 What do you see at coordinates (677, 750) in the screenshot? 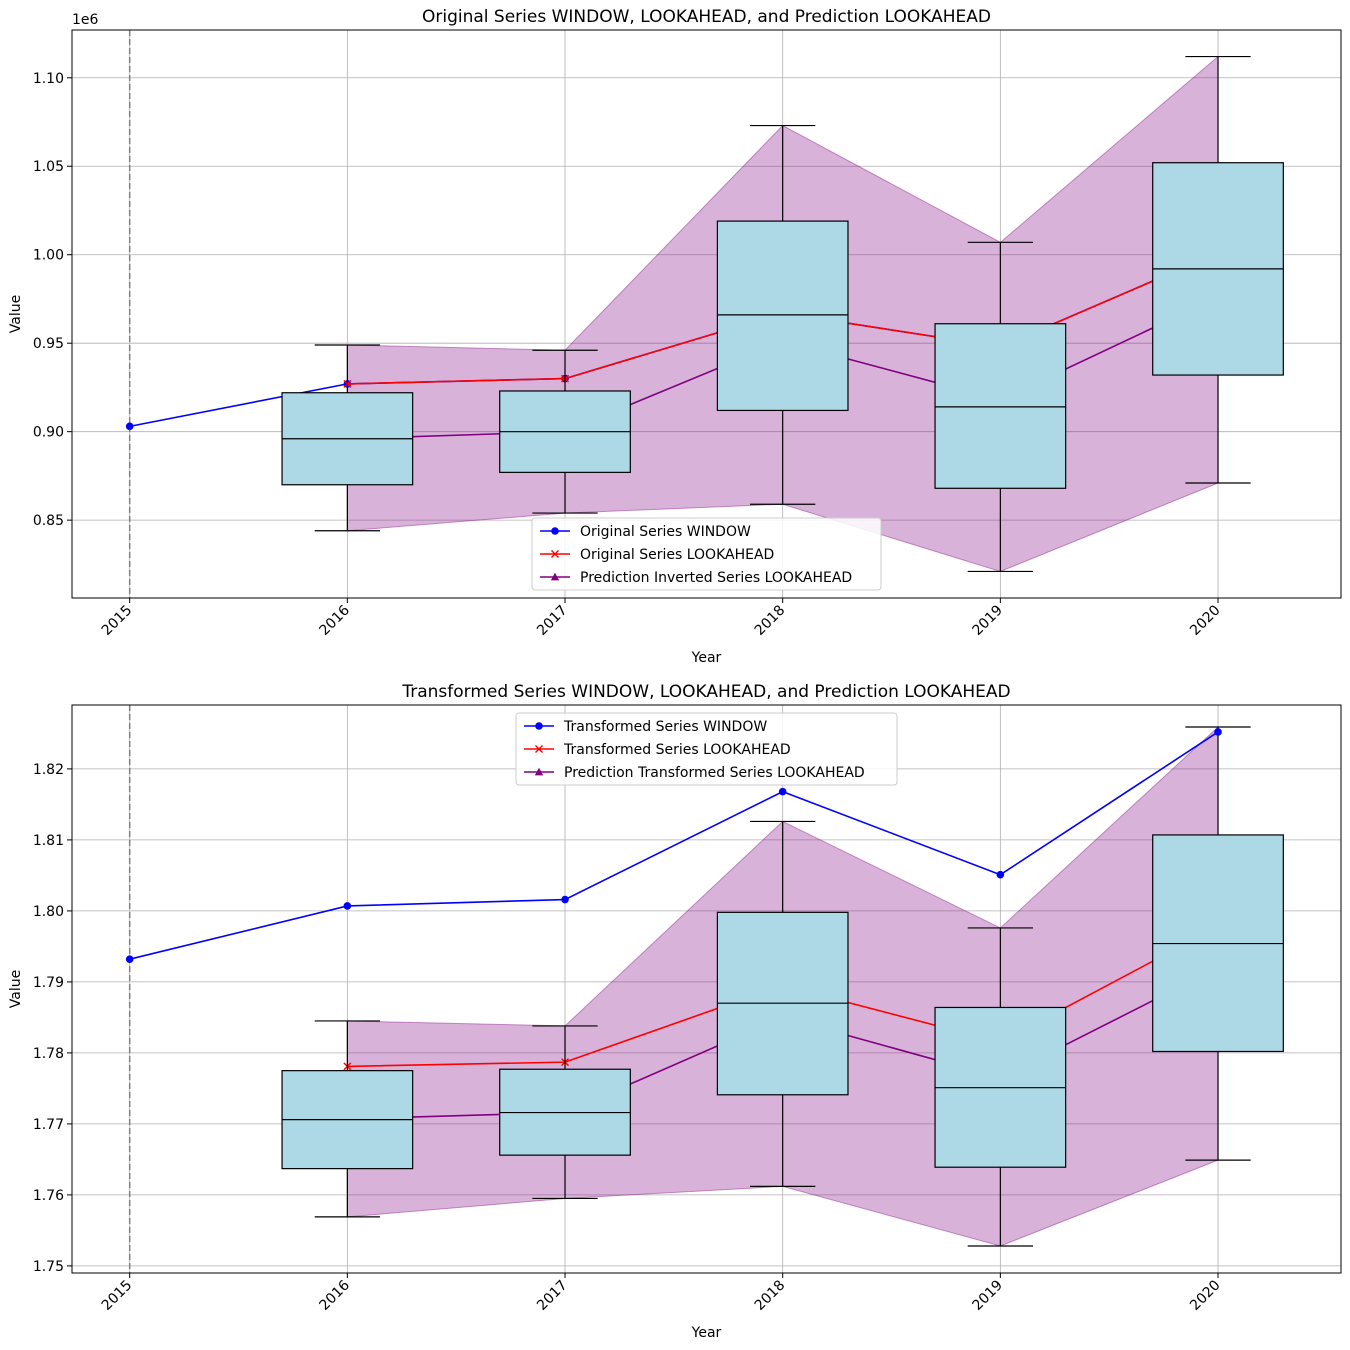
I see `legend-label-1: Transformed Series LOOKAHEAD` at bounding box center [677, 750].